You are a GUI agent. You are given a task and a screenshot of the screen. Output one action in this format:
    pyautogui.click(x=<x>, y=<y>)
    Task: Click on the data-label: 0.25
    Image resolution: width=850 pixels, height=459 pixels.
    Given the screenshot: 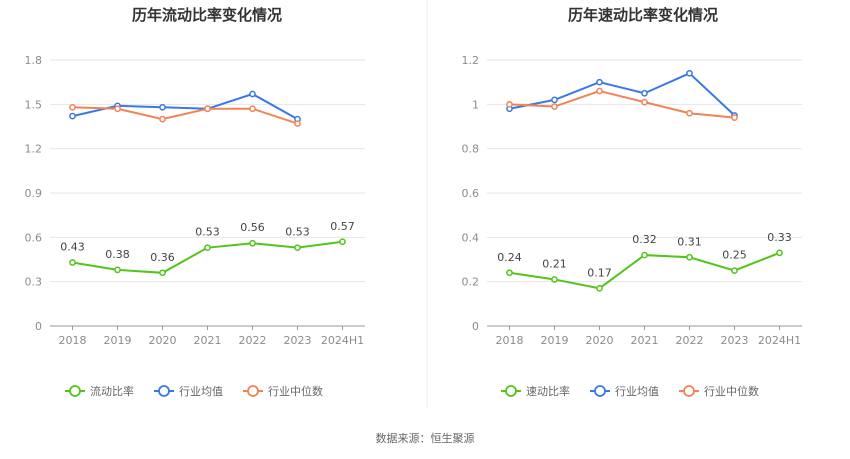 What is the action you would take?
    pyautogui.click(x=734, y=255)
    